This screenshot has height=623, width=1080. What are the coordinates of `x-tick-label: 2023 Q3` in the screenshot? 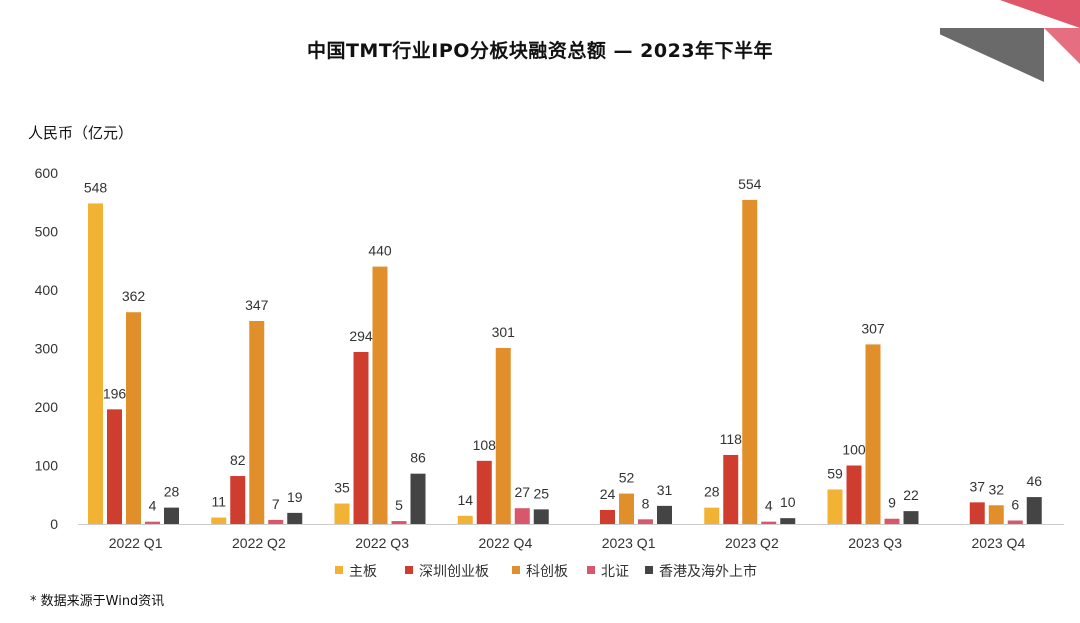 It's located at (875, 543).